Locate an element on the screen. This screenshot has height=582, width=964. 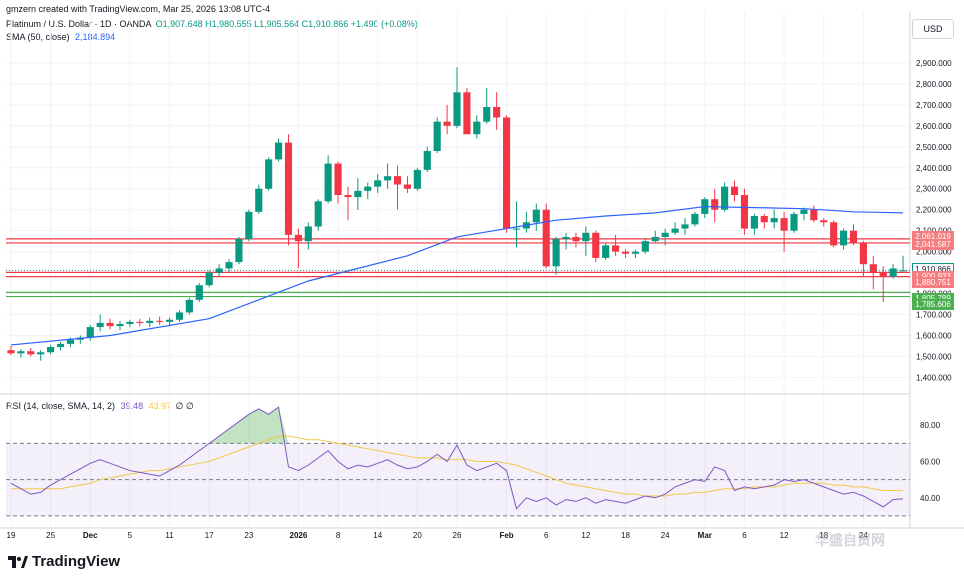
sma-legend: SMA (50, close) 2,184.894 is located at coordinates (60, 37).